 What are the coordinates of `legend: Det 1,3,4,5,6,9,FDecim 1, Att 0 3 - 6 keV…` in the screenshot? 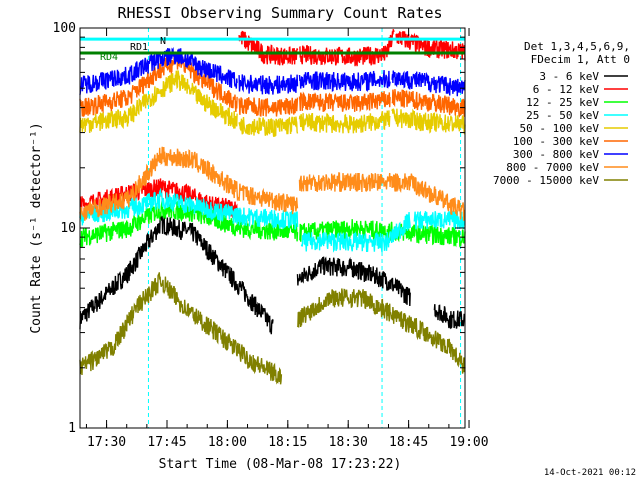 It's located at (561, 113).